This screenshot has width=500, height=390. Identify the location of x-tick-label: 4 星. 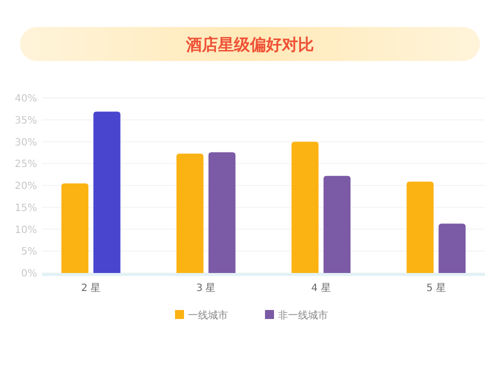
(321, 288).